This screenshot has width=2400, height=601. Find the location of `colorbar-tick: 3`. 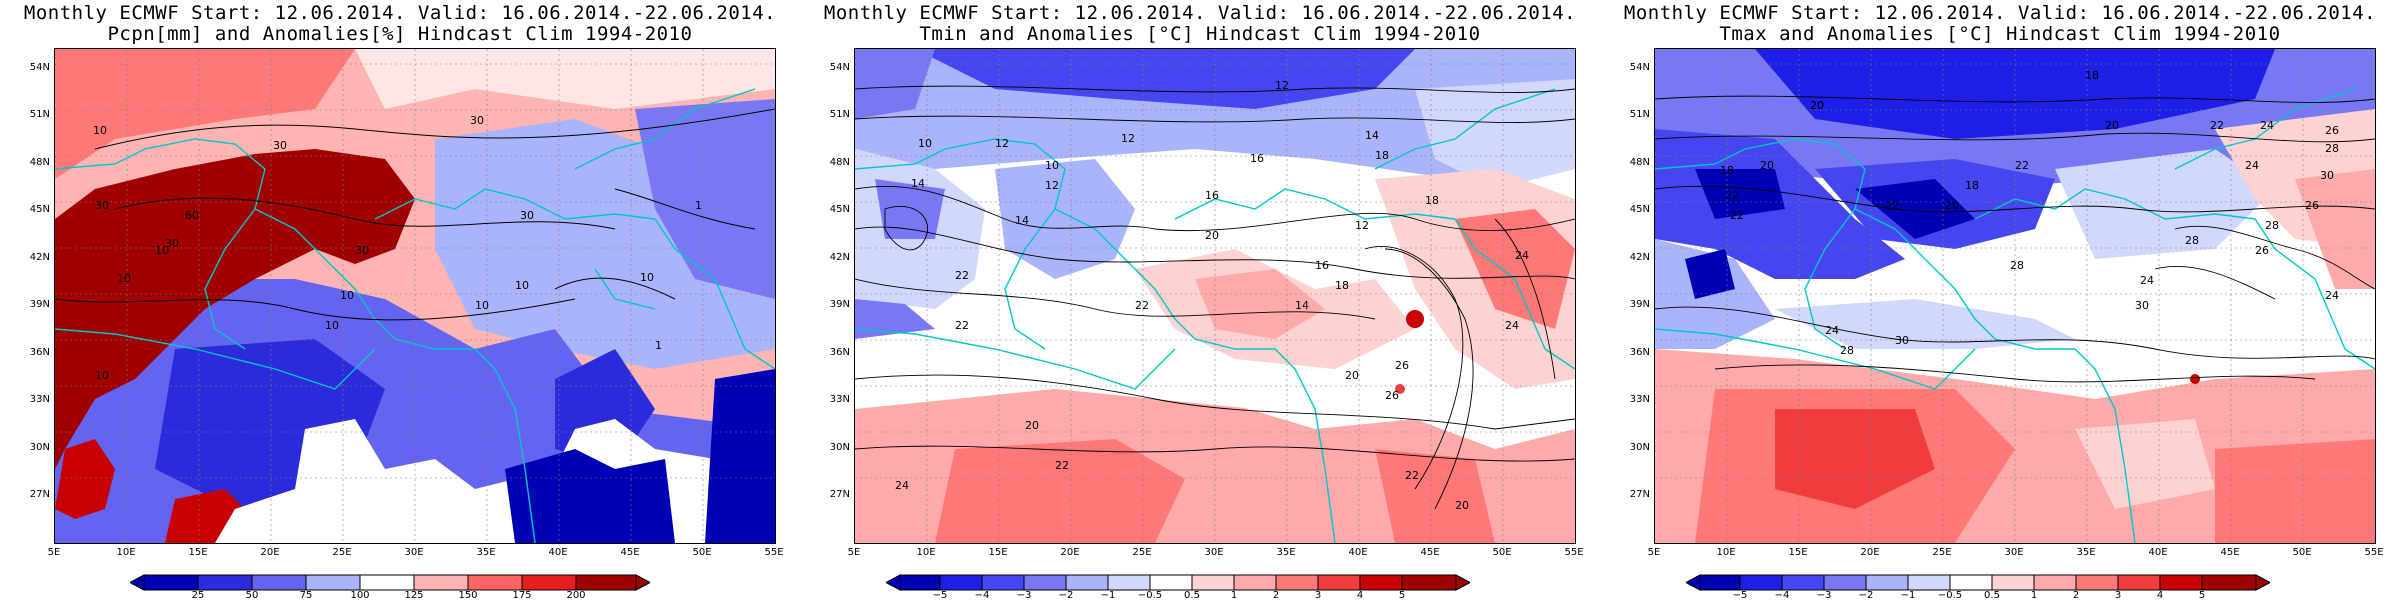

colorbar-tick: 3 is located at coordinates (2118, 595).